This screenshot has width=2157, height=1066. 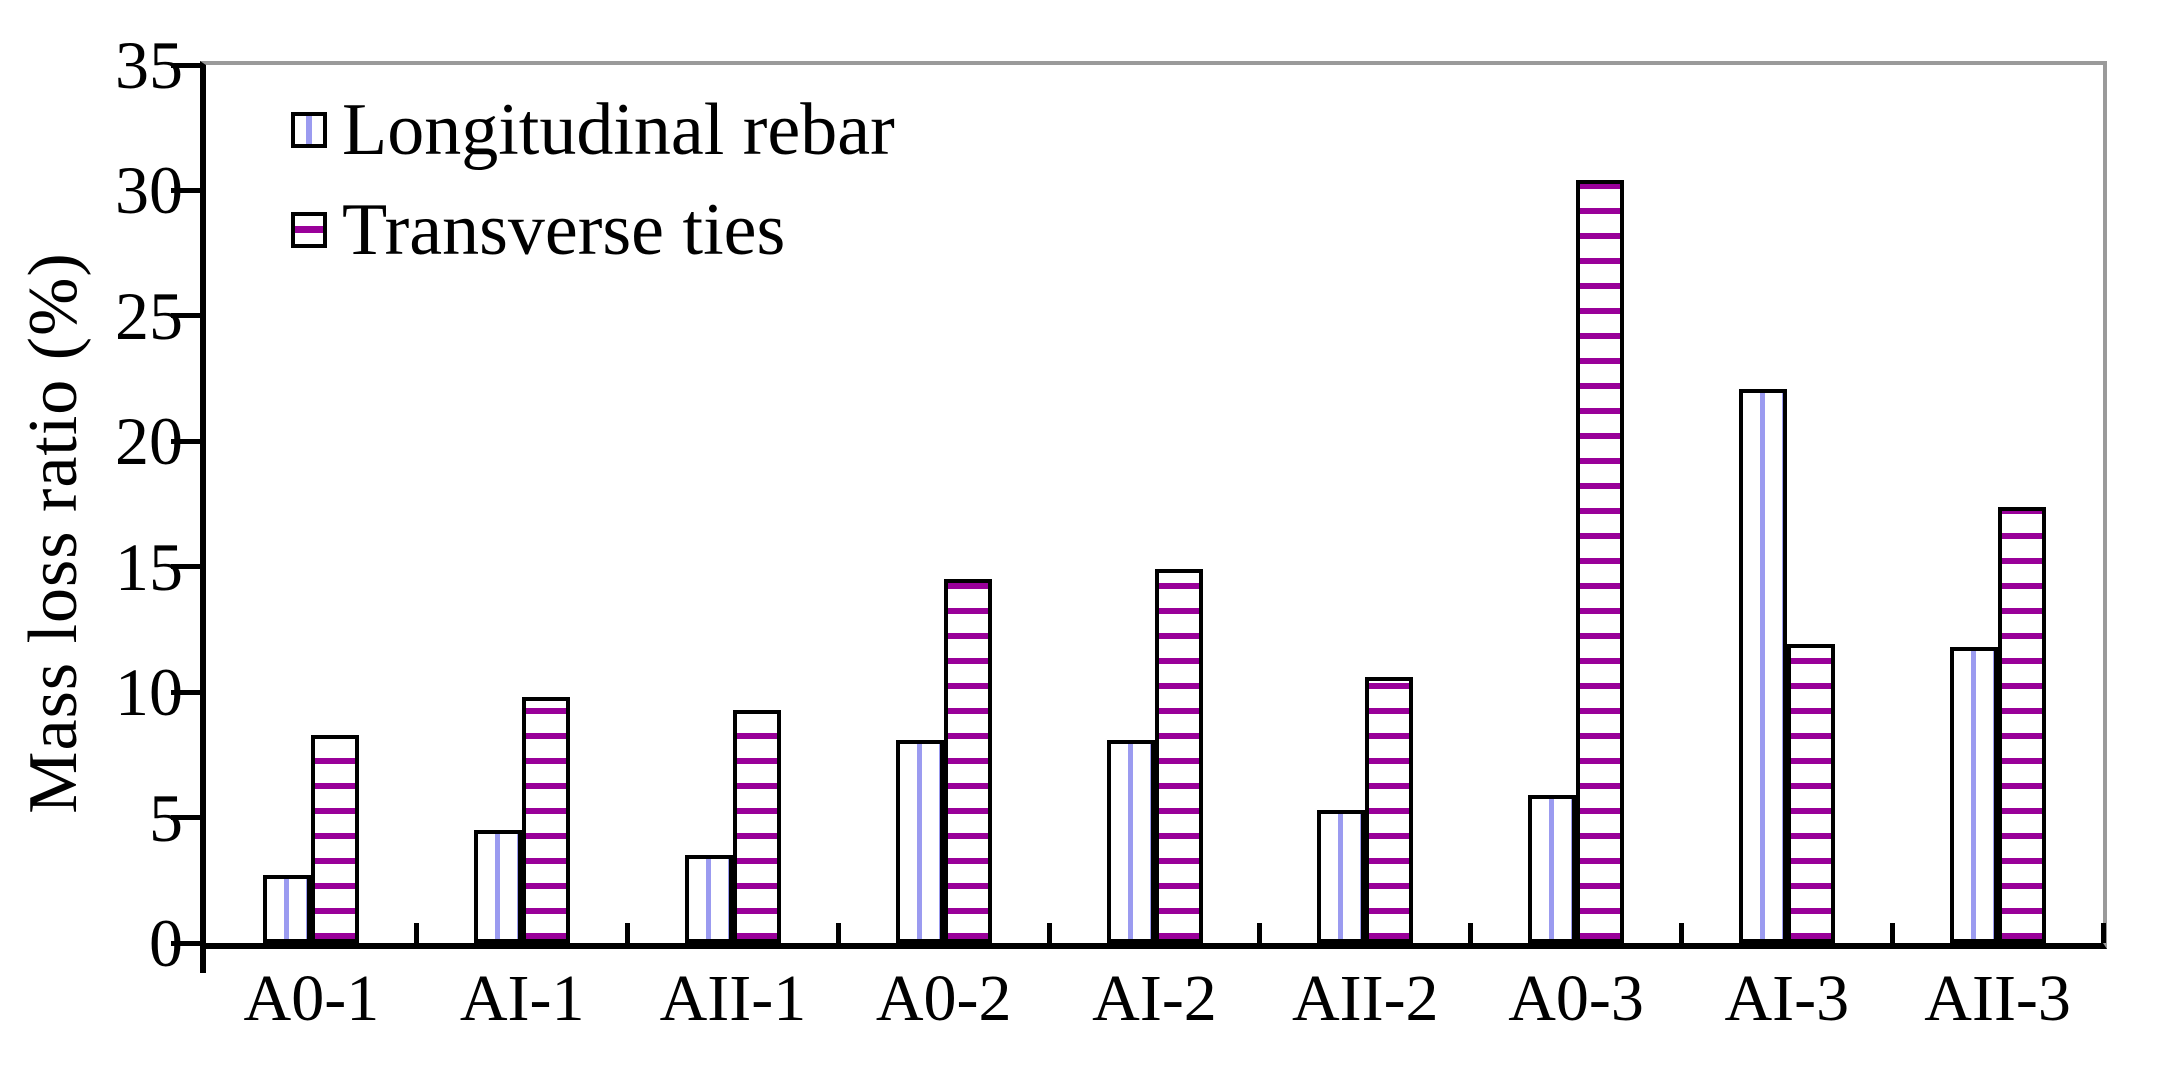 What do you see at coordinates (149, 692) in the screenshot?
I see `y-tick-label: 10` at bounding box center [149, 692].